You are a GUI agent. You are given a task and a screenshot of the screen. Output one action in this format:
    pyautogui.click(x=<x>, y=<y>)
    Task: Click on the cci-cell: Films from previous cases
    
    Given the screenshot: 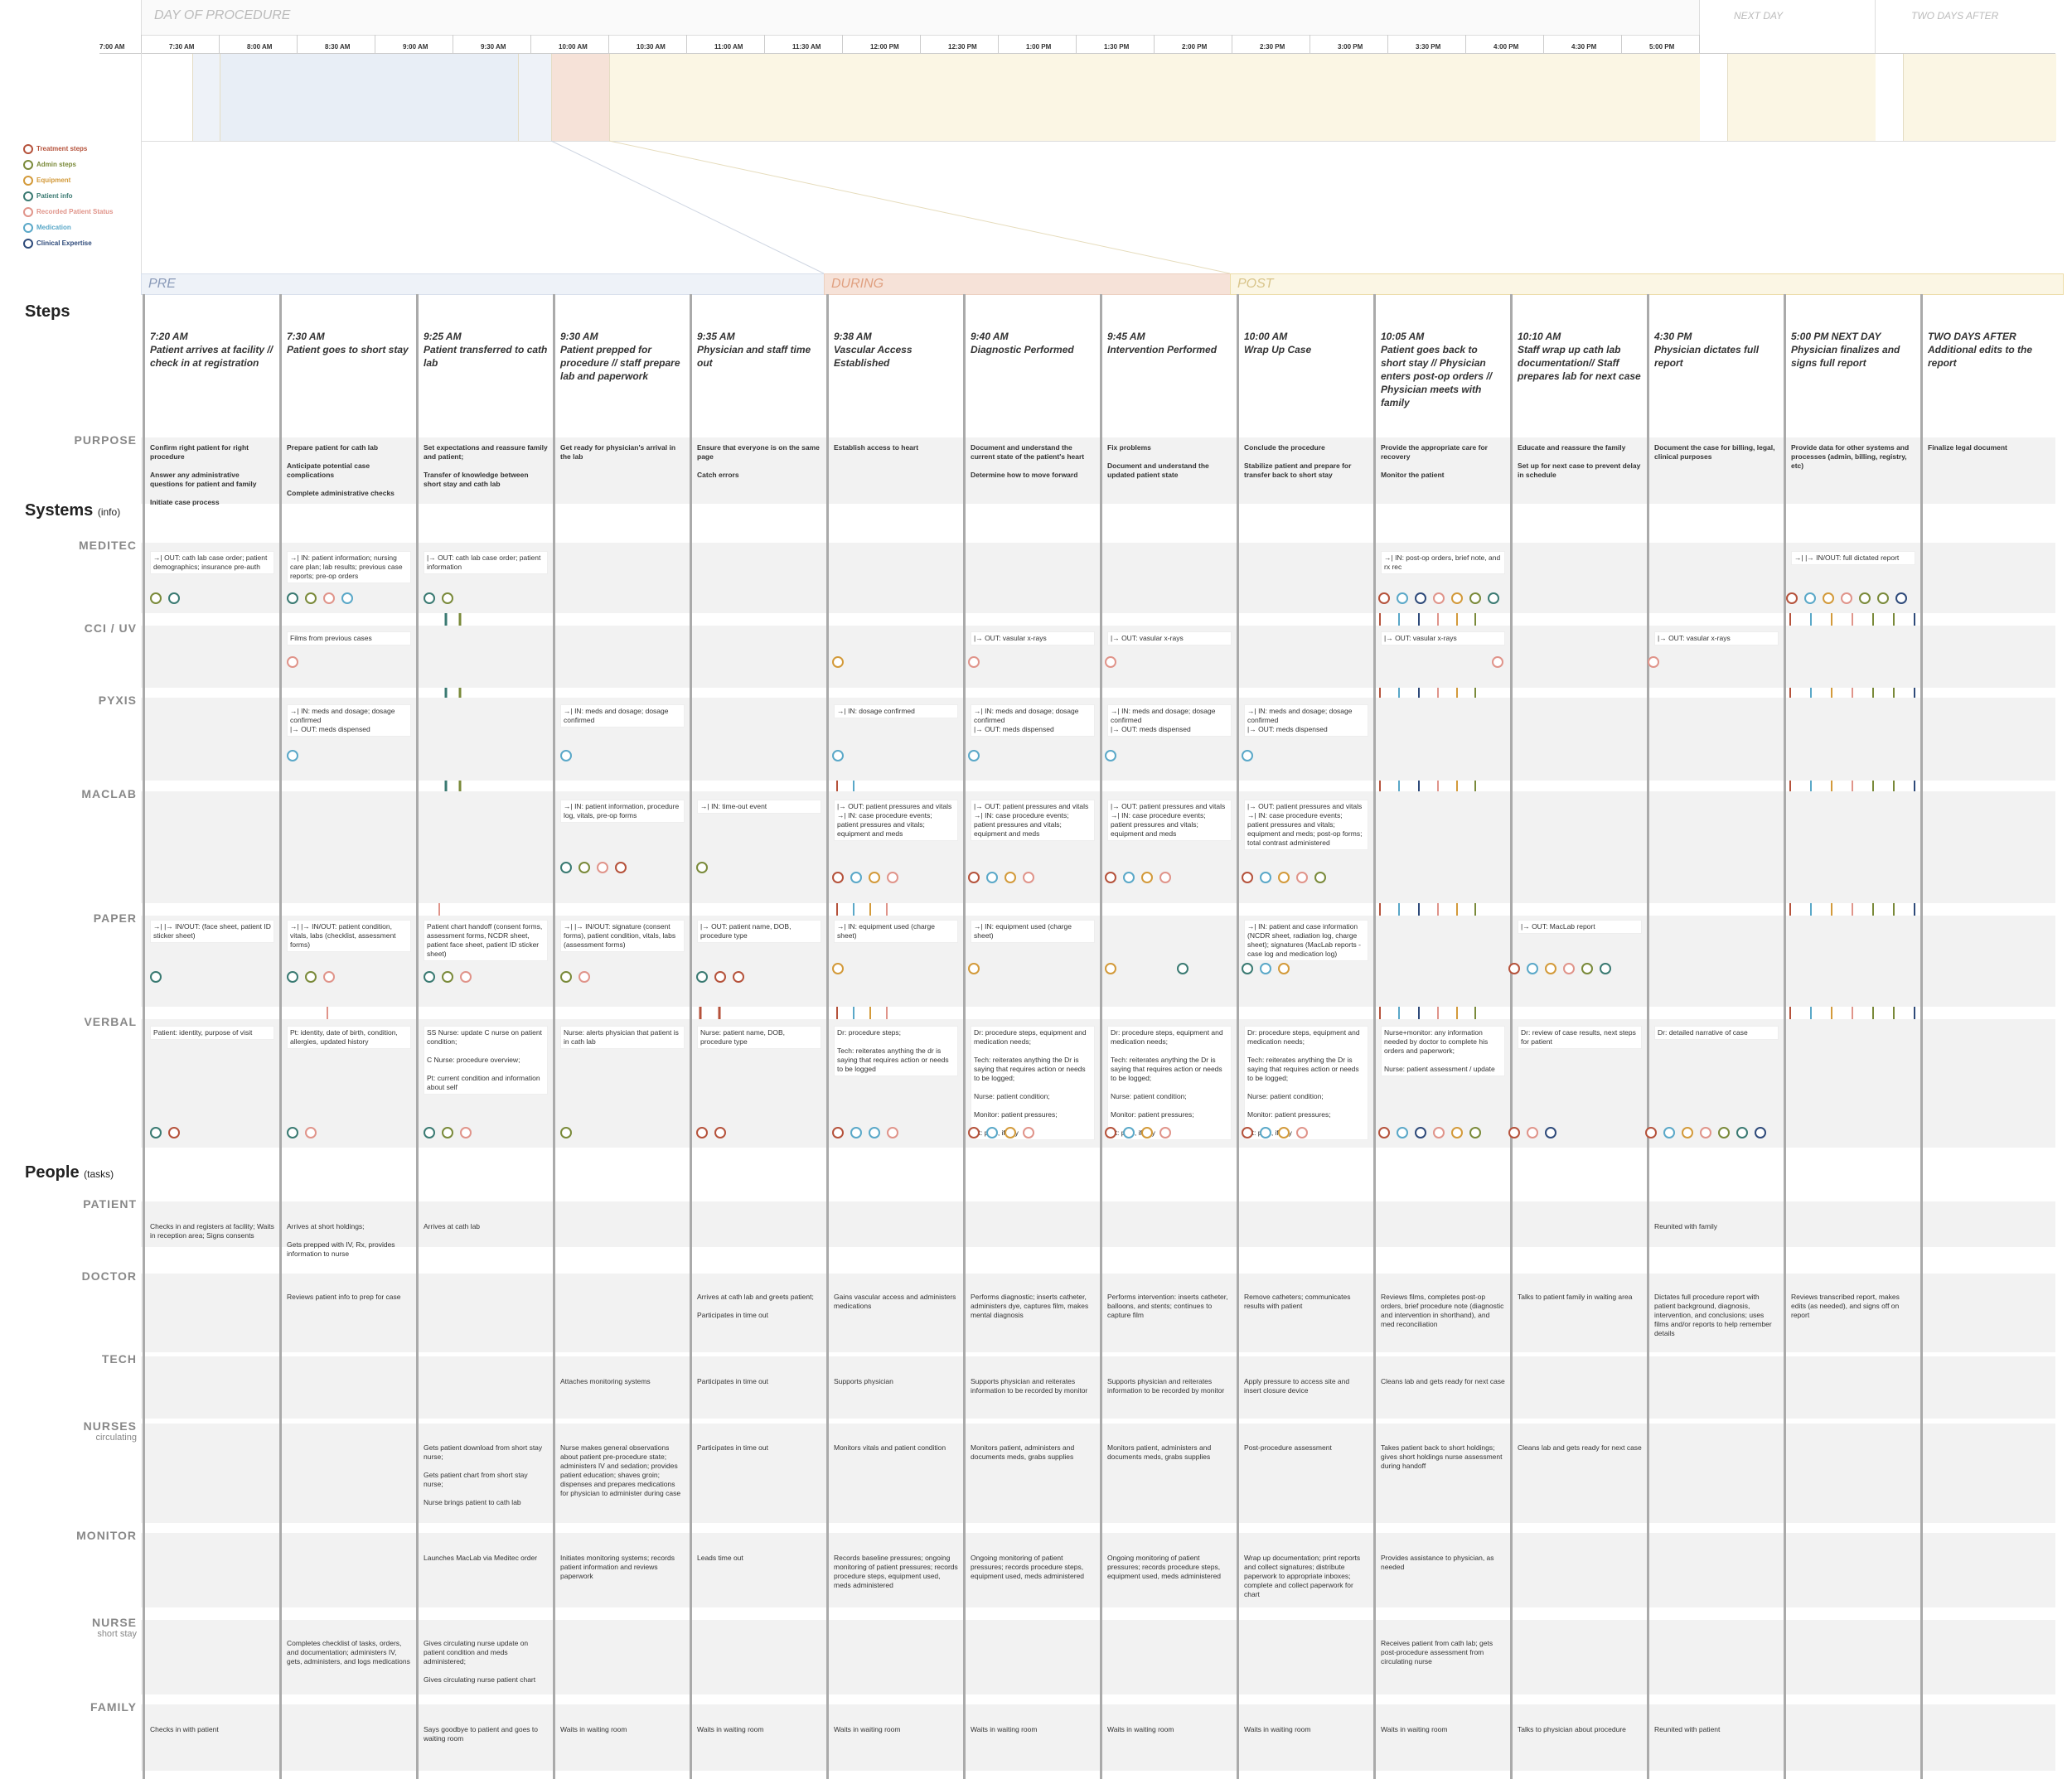 What is the action you would take?
    pyautogui.click(x=349, y=638)
    